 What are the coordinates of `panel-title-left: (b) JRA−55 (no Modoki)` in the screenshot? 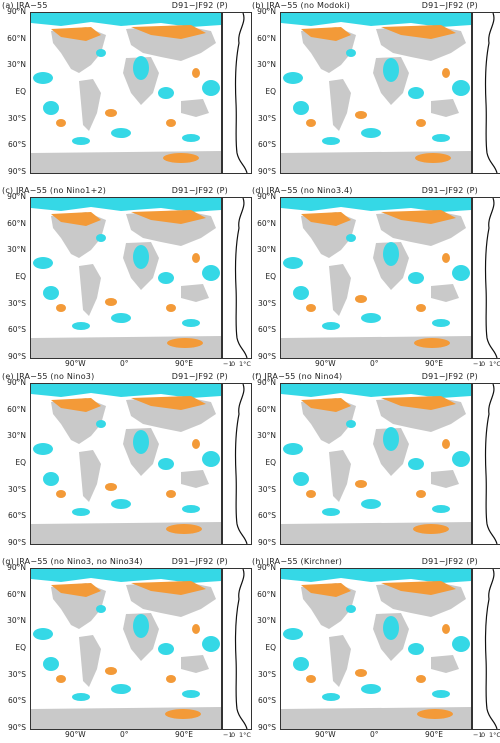 It's located at (301, 5).